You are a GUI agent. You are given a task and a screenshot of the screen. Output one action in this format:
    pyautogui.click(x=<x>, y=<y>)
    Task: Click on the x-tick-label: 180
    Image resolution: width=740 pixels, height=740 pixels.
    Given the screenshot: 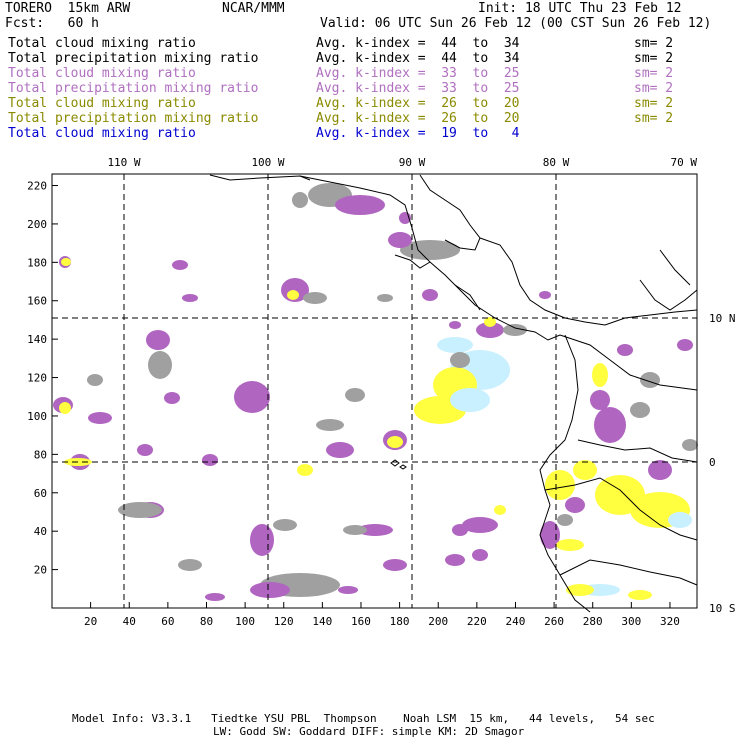 What is the action you would take?
    pyautogui.click(x=400, y=621)
    